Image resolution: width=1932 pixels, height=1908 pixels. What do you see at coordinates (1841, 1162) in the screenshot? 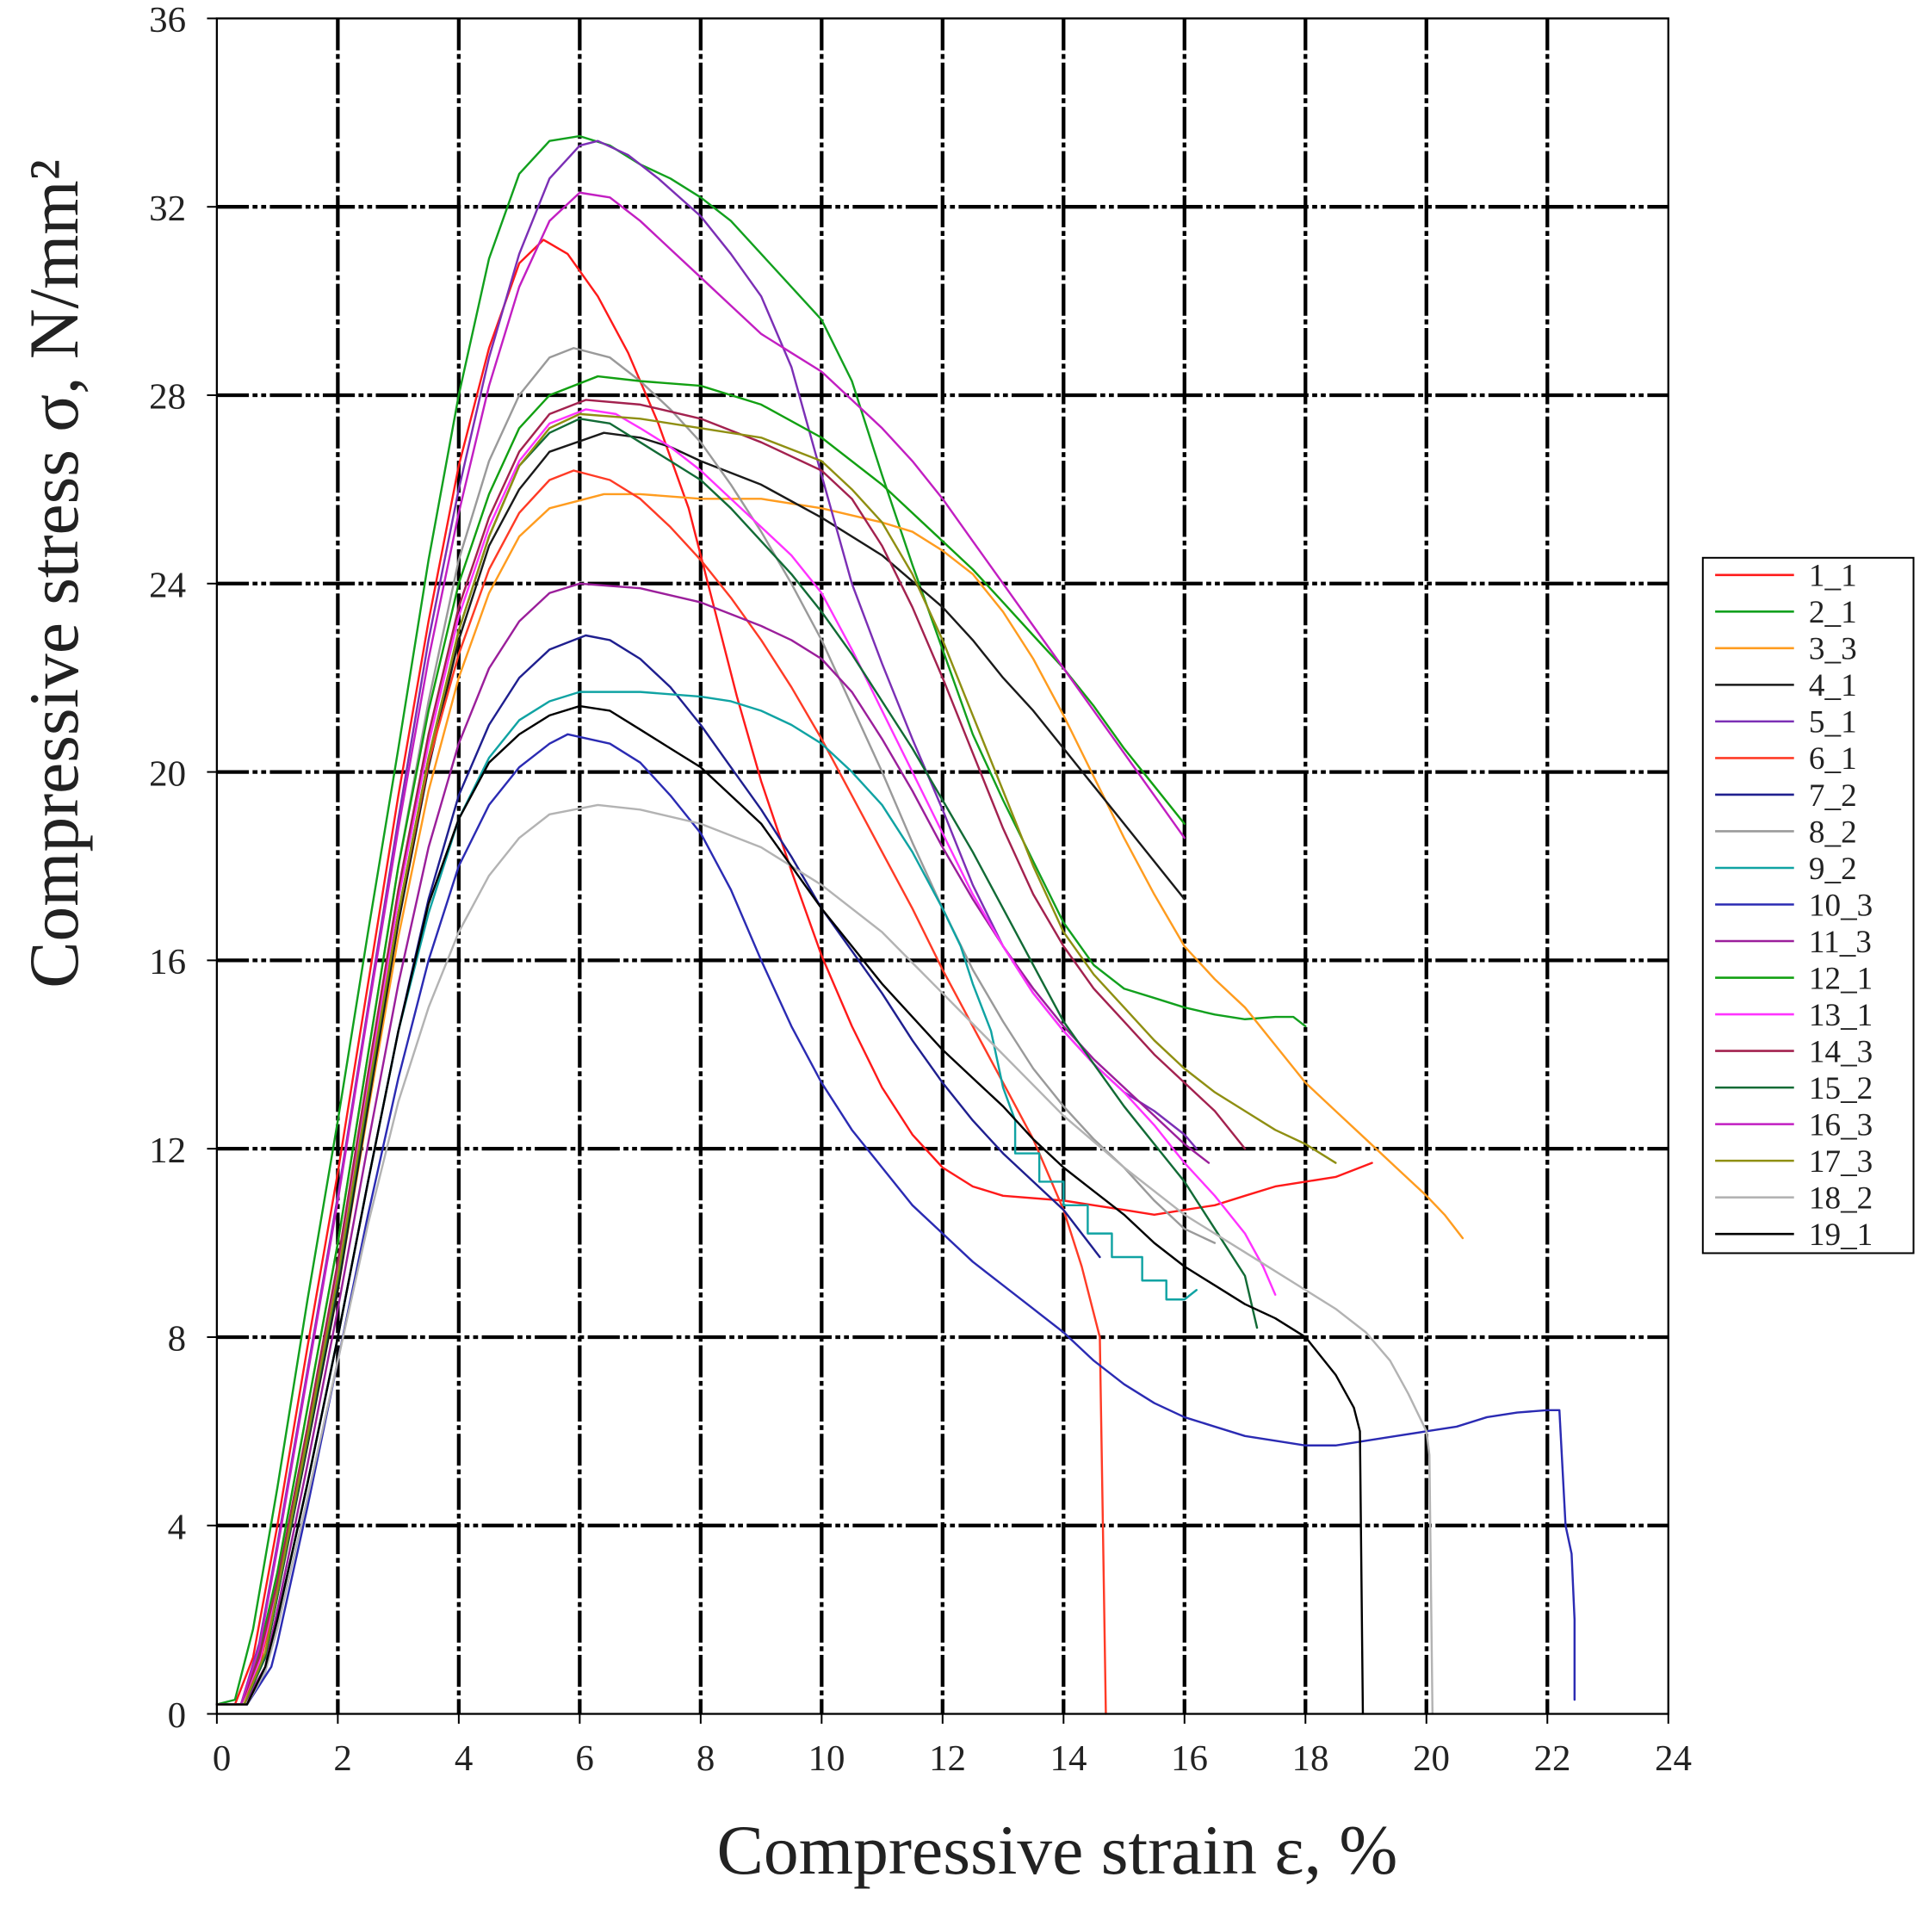
I see `legend-label: 17_3` at bounding box center [1841, 1162].